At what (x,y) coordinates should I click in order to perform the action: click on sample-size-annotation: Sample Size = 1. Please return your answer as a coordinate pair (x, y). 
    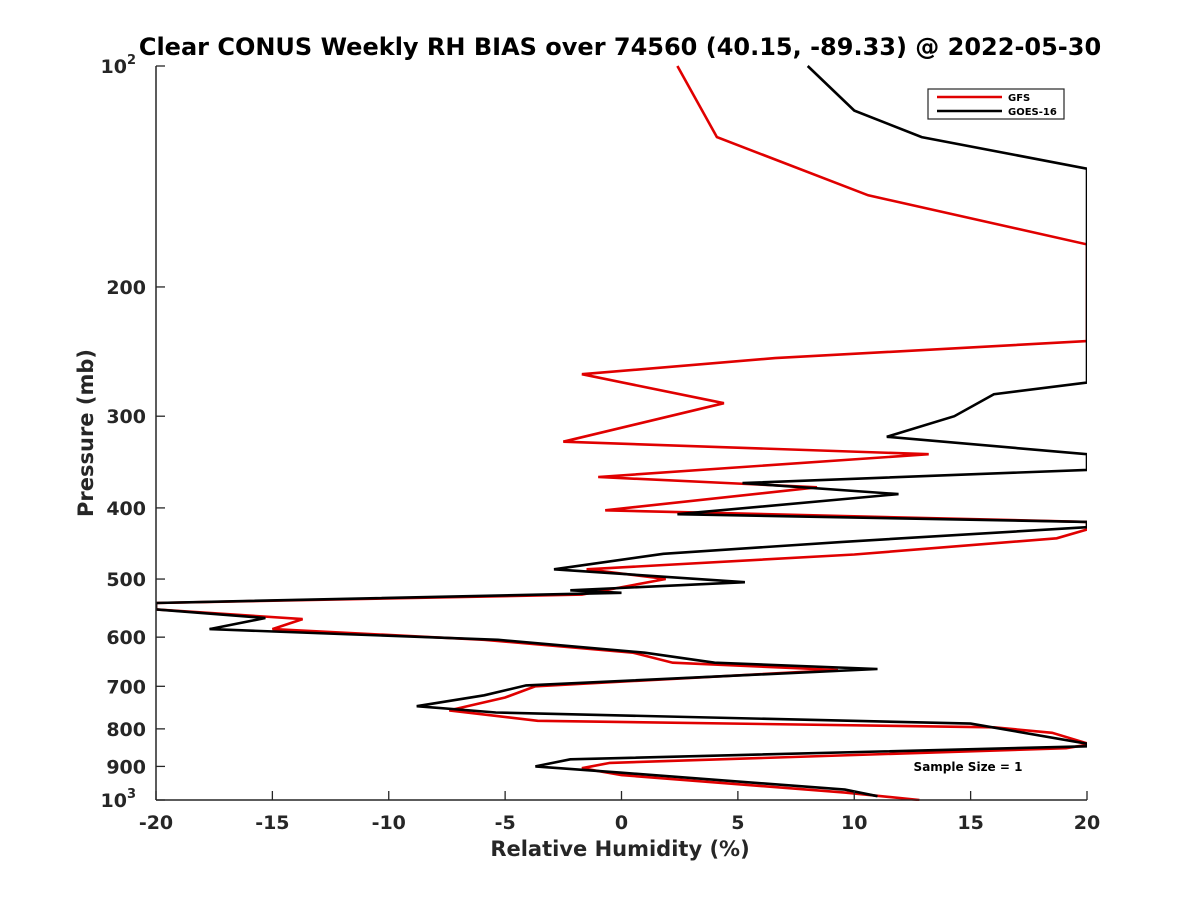
    Looking at the image, I should click on (968, 767).